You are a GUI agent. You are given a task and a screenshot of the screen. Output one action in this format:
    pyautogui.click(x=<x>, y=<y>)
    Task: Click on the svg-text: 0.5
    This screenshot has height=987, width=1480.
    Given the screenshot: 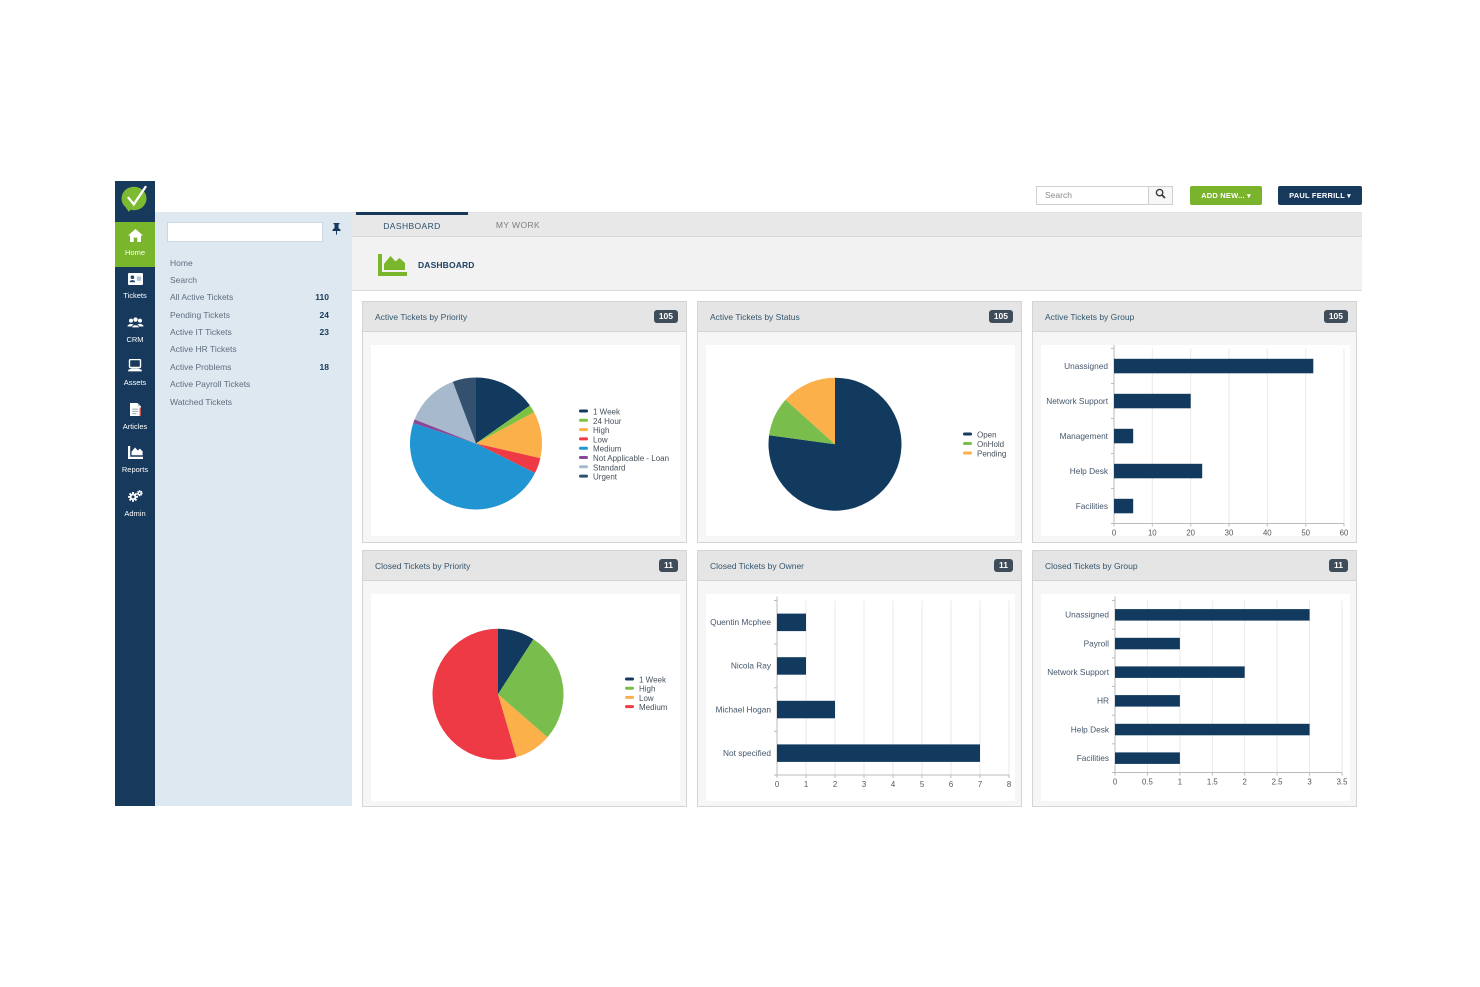 What is the action you would take?
    pyautogui.click(x=1148, y=781)
    